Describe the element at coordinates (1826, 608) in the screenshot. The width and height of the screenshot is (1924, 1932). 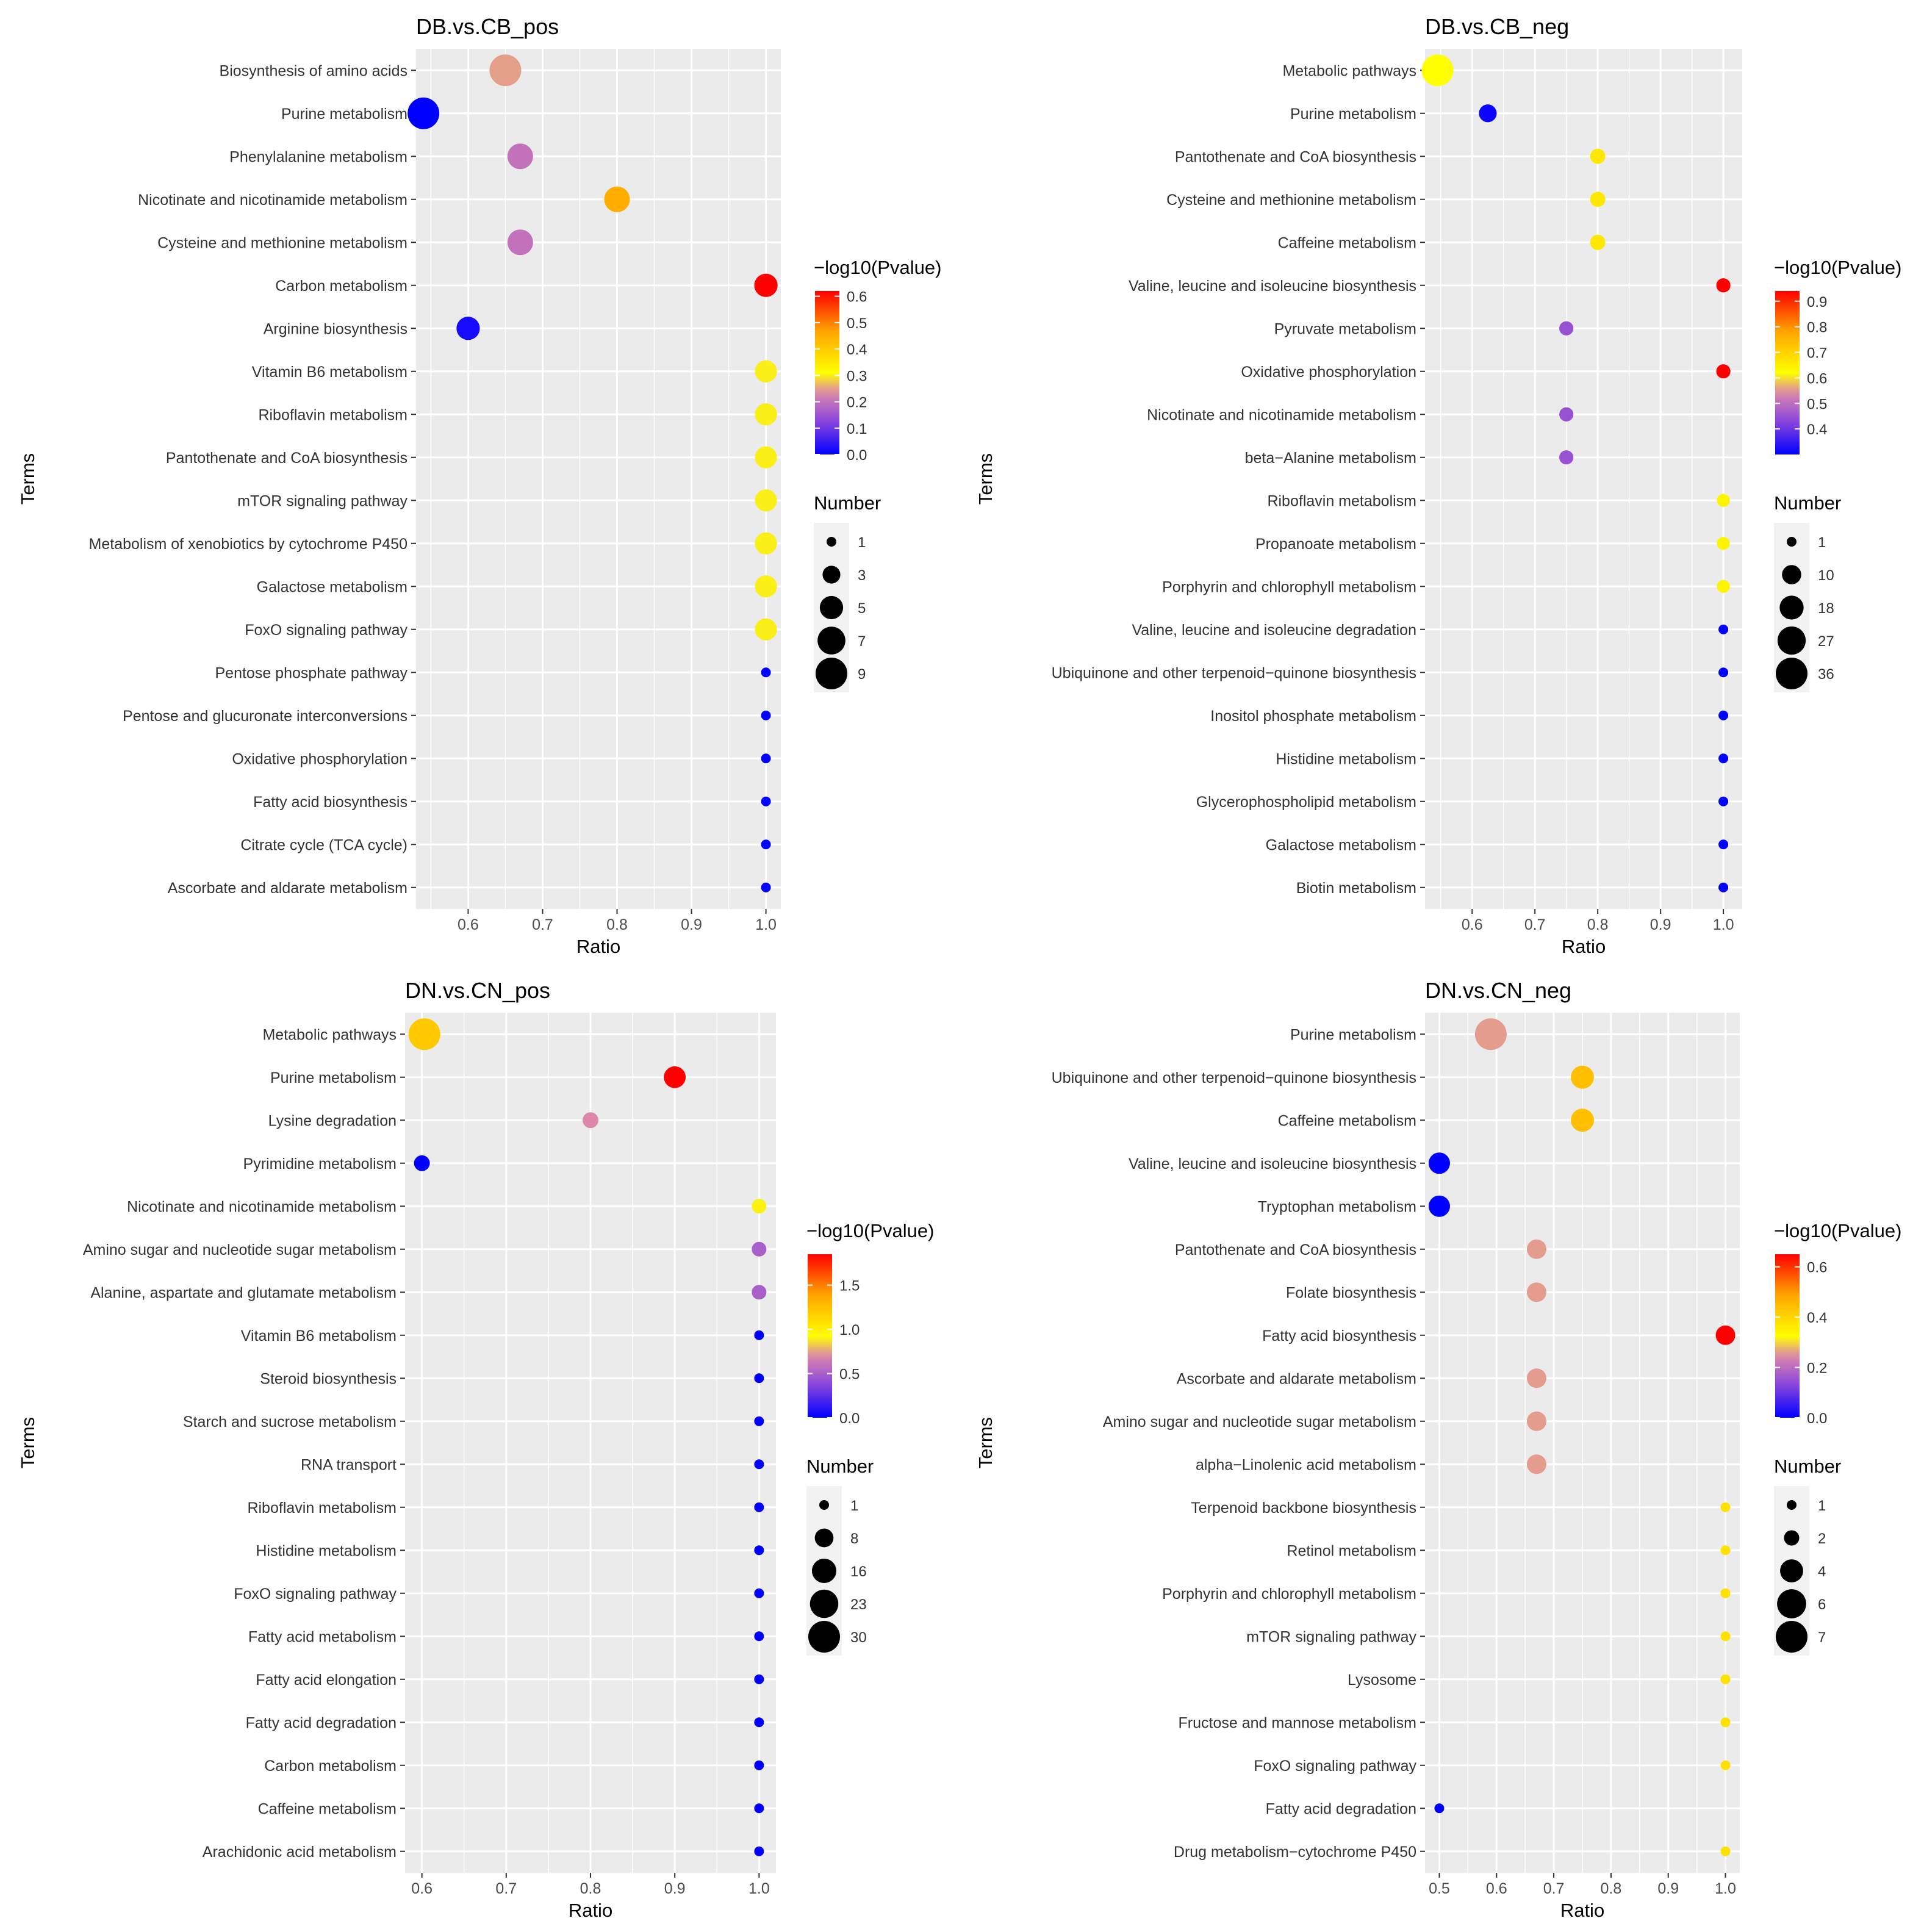
I see `size-legend-label: 18` at that location.